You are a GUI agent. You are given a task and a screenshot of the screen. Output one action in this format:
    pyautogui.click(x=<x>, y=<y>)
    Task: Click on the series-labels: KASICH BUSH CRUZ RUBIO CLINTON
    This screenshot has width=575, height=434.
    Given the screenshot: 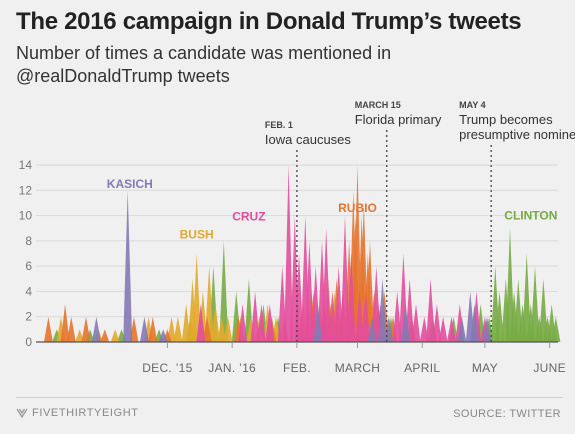 What is the action you would take?
    pyautogui.click(x=332, y=209)
    